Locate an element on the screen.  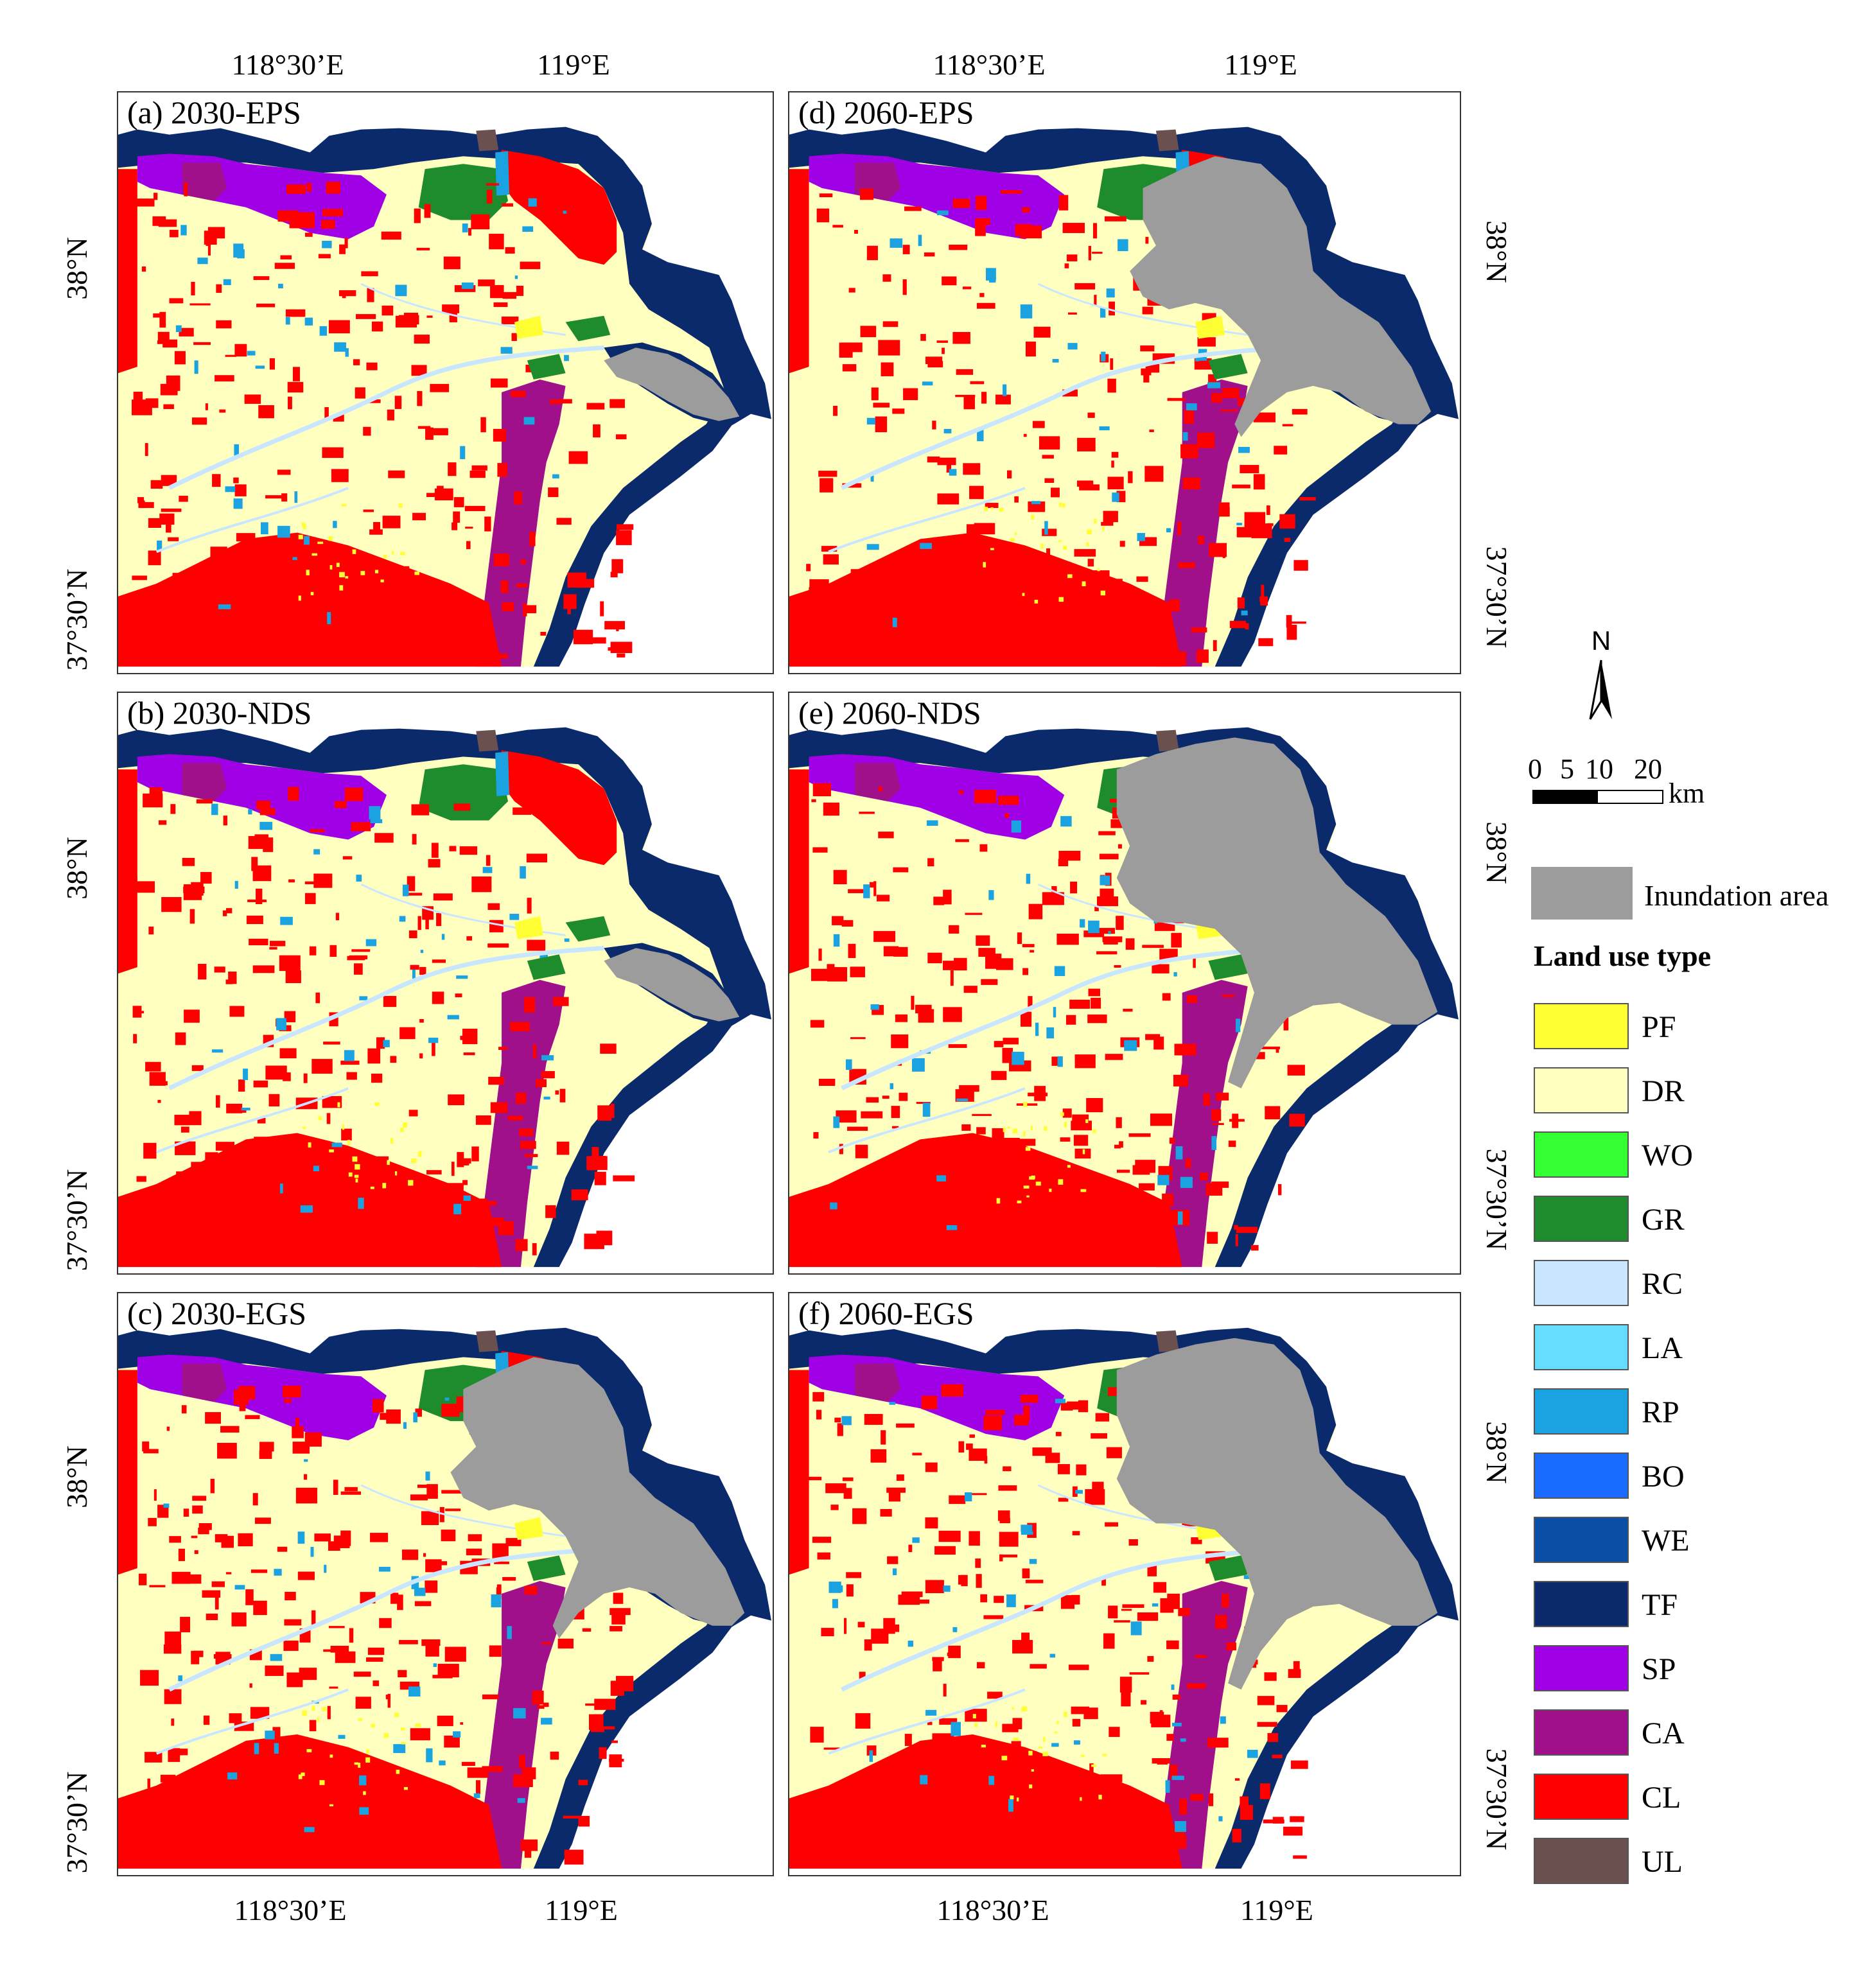
map-panel-f: (f) 2060-EGS is located at coordinates (1124, 1584).